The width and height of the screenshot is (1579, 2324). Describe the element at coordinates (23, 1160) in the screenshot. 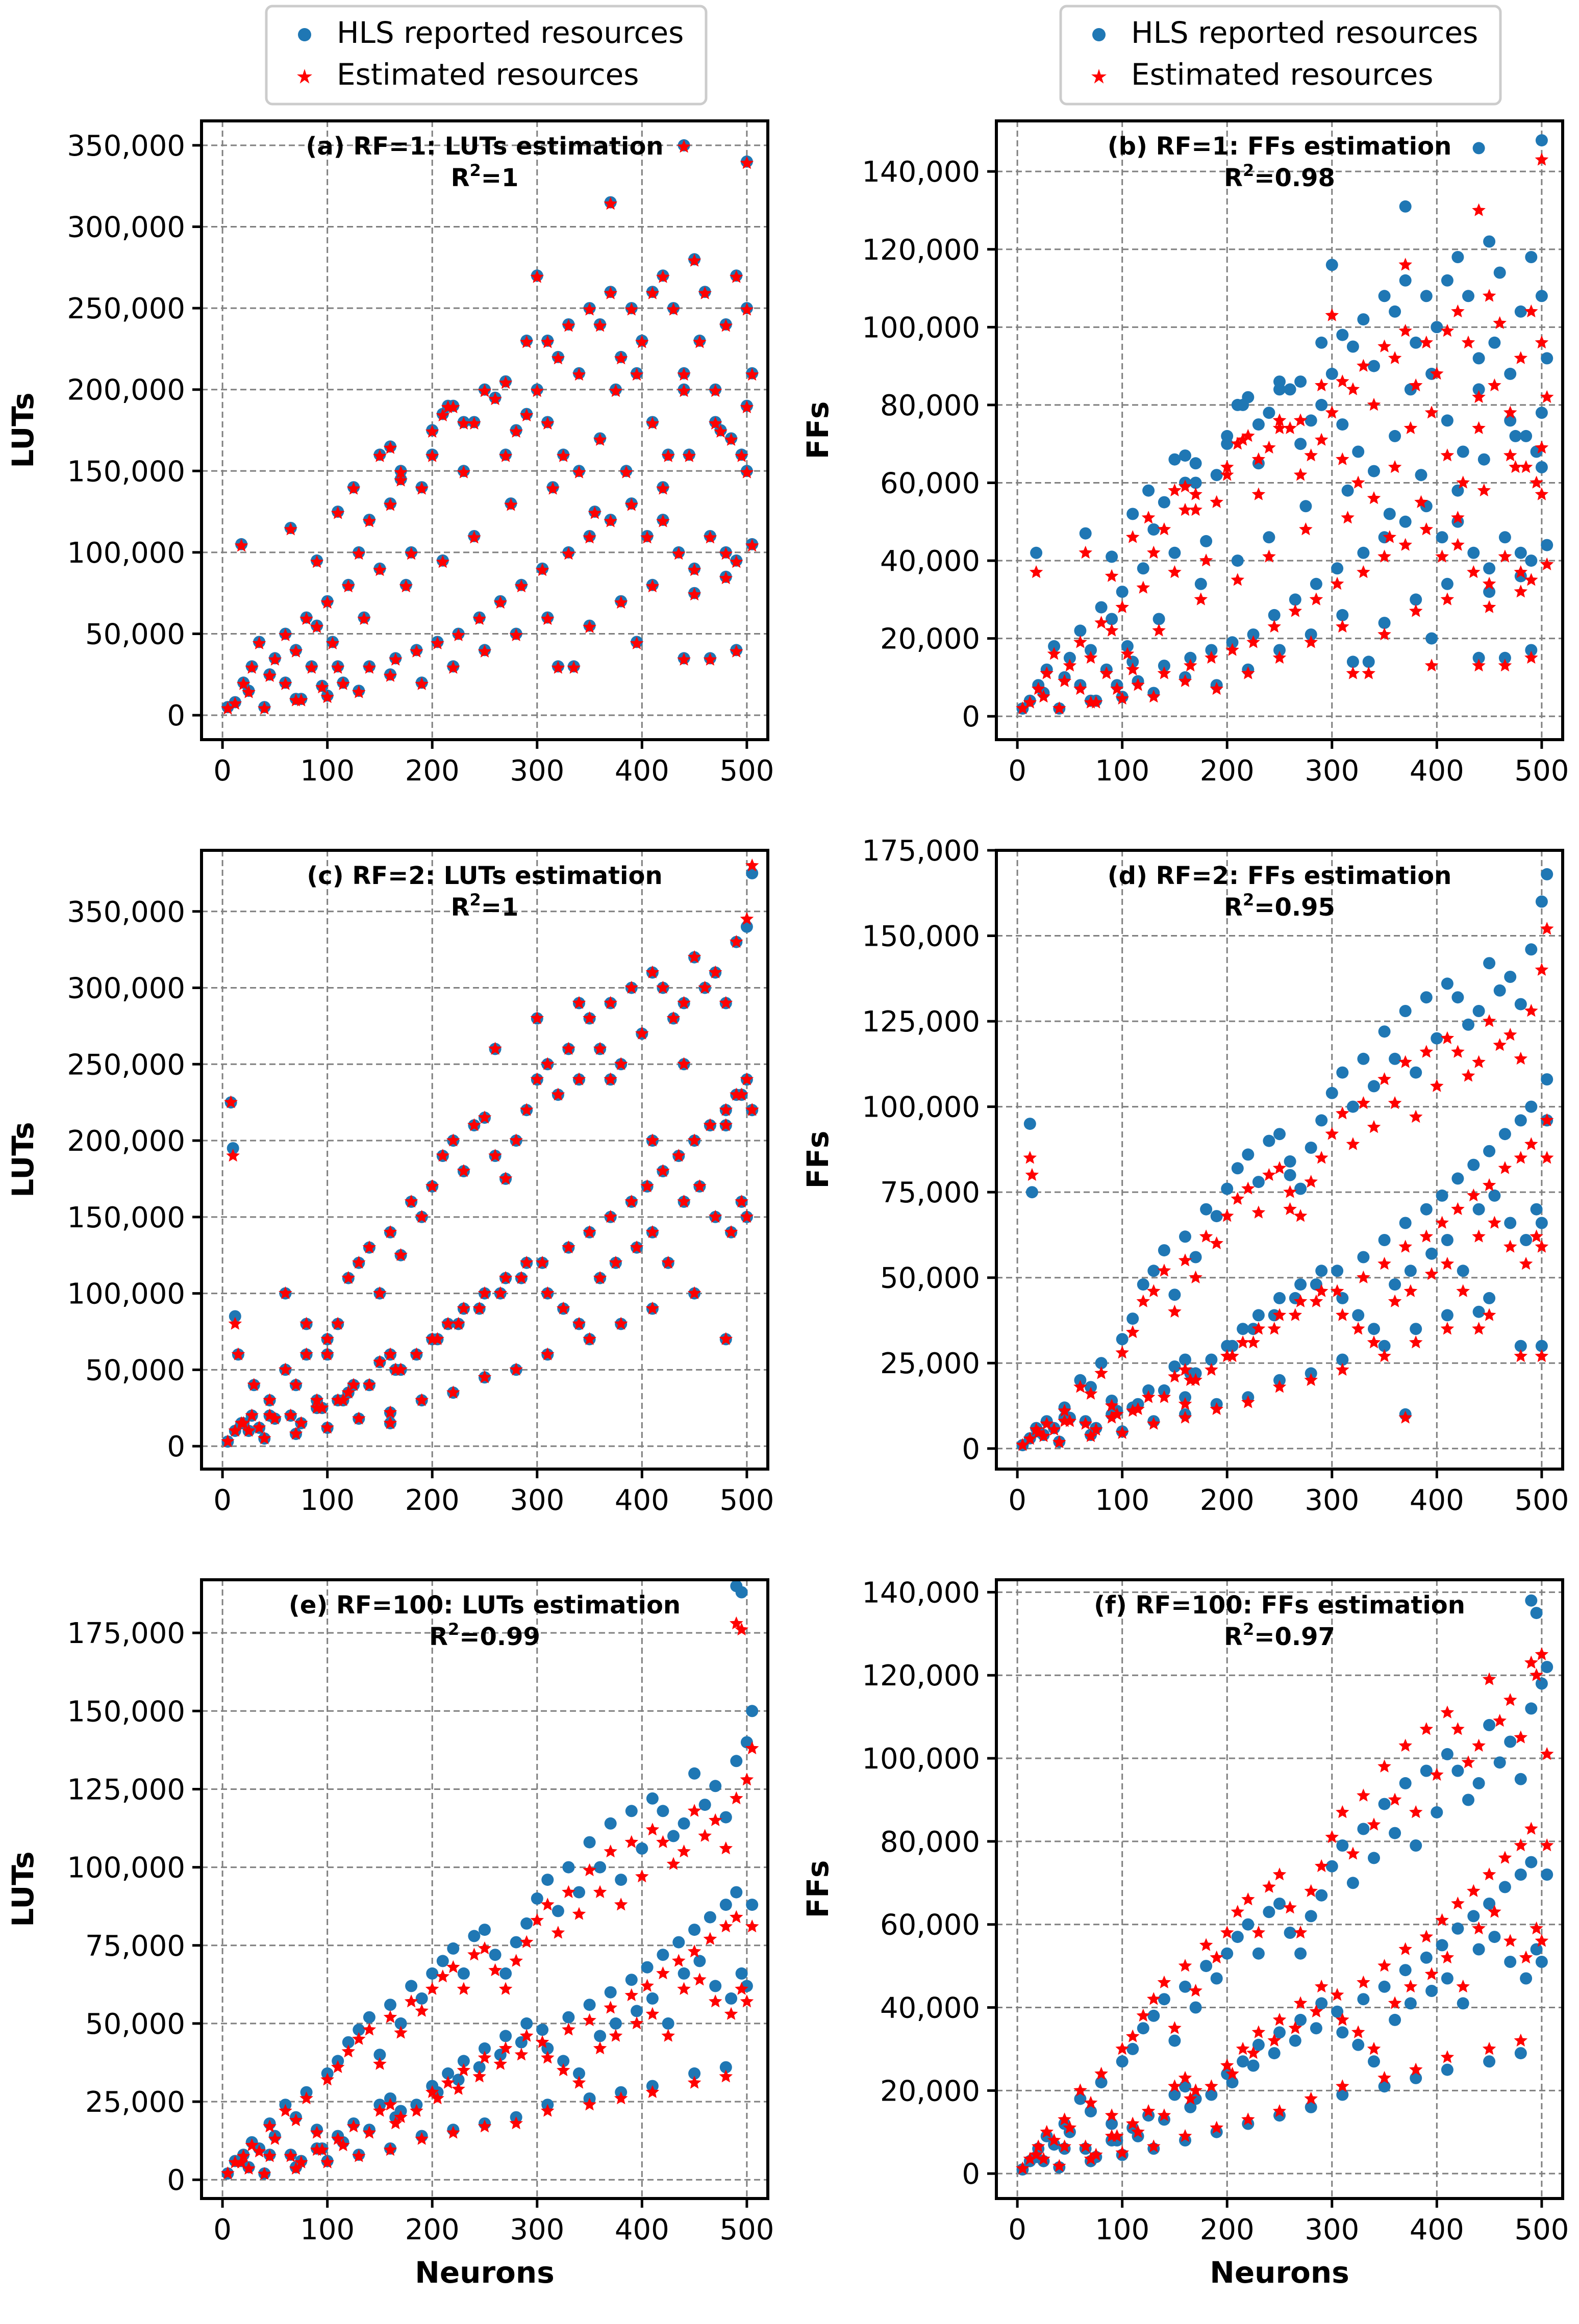

I see `panel-c-ylabel: LUTs` at that location.